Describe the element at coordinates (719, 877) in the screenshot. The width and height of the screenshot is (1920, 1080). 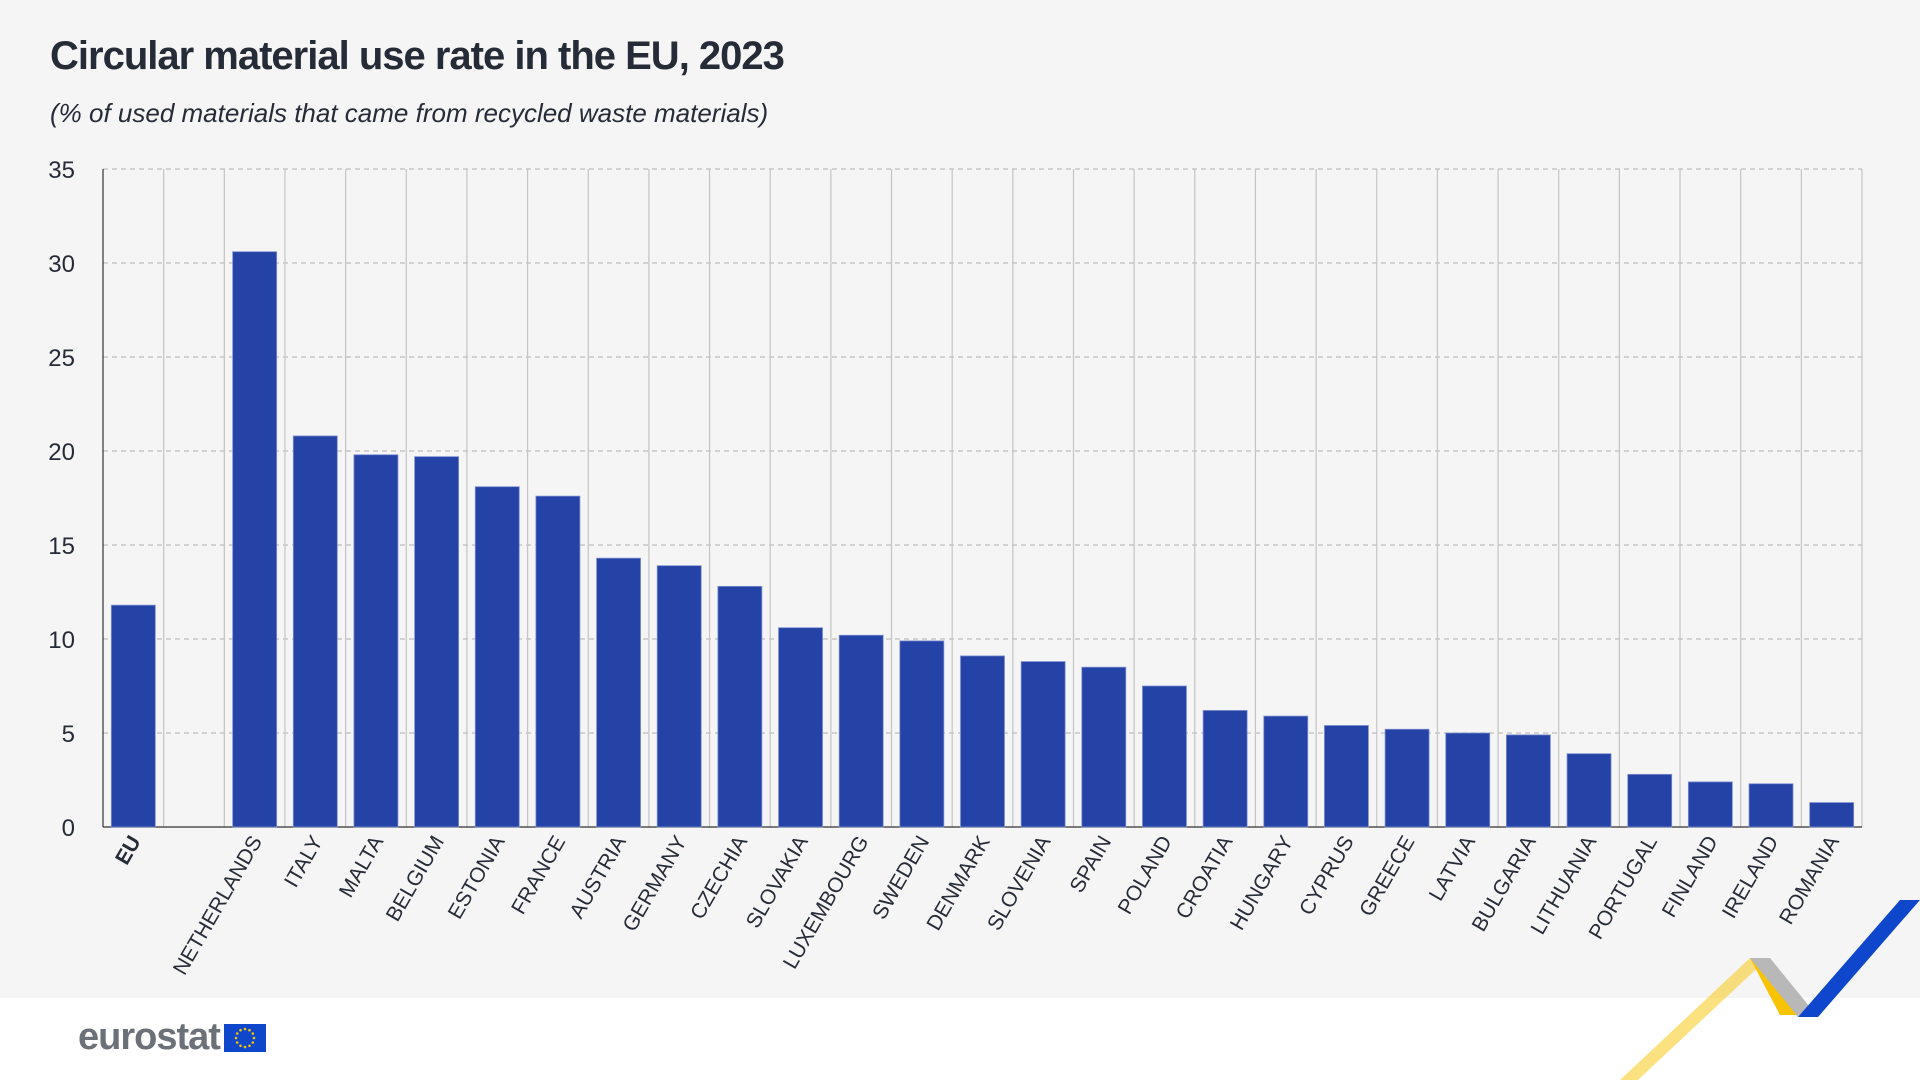
I see `x-tick-label: CZECHIA` at that location.